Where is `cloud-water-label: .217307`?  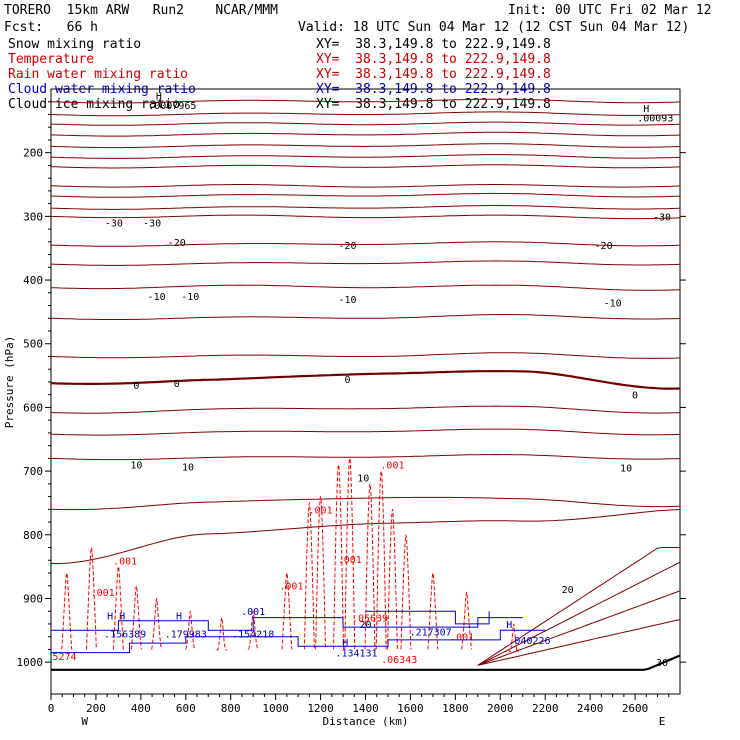
cloud-water-label: .217307 is located at coordinates (431, 633).